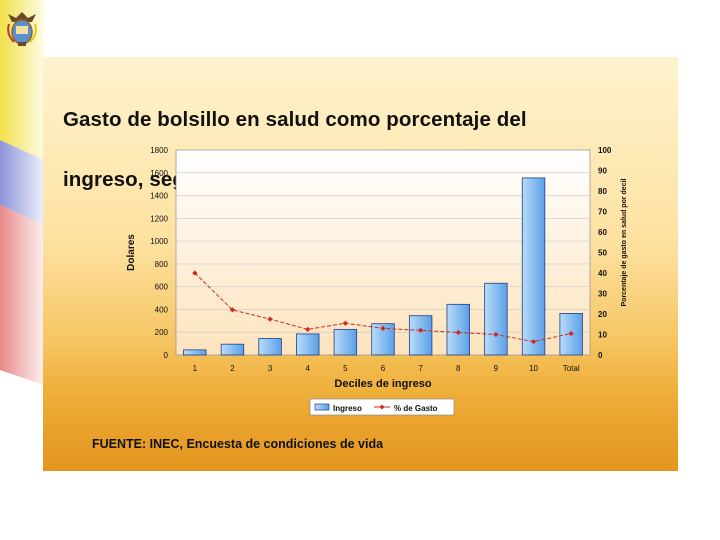 The width and height of the screenshot is (720, 540). What do you see at coordinates (22, 295) in the screenshot?
I see `flag-stripe-red` at bounding box center [22, 295].